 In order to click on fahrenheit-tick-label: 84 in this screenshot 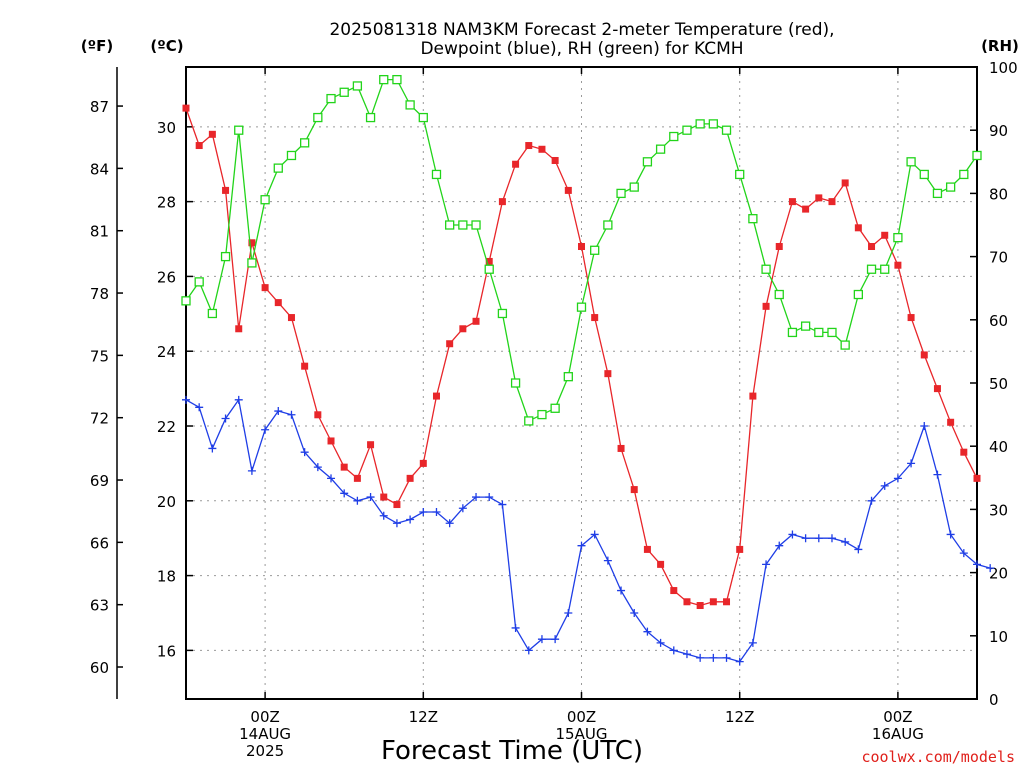, I will do `click(99, 169)`.